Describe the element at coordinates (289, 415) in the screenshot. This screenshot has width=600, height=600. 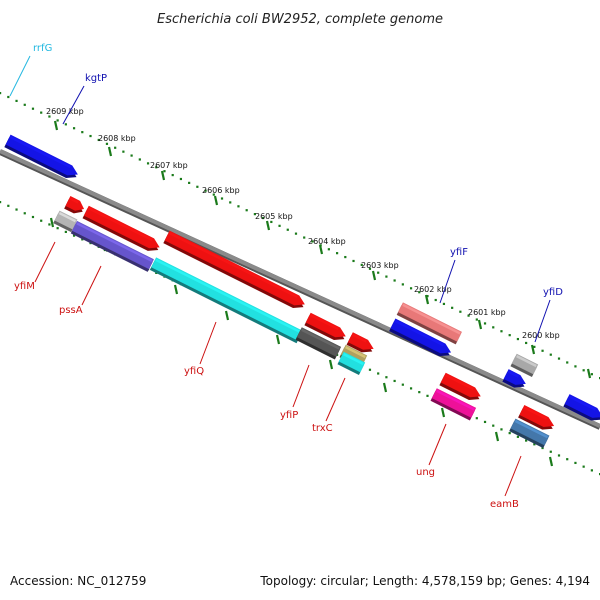
I see `gene-label: yfiP` at that location.